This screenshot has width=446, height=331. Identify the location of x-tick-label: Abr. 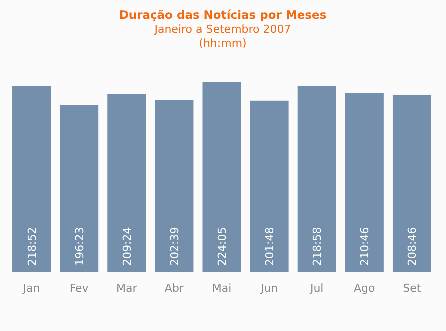
(174, 288).